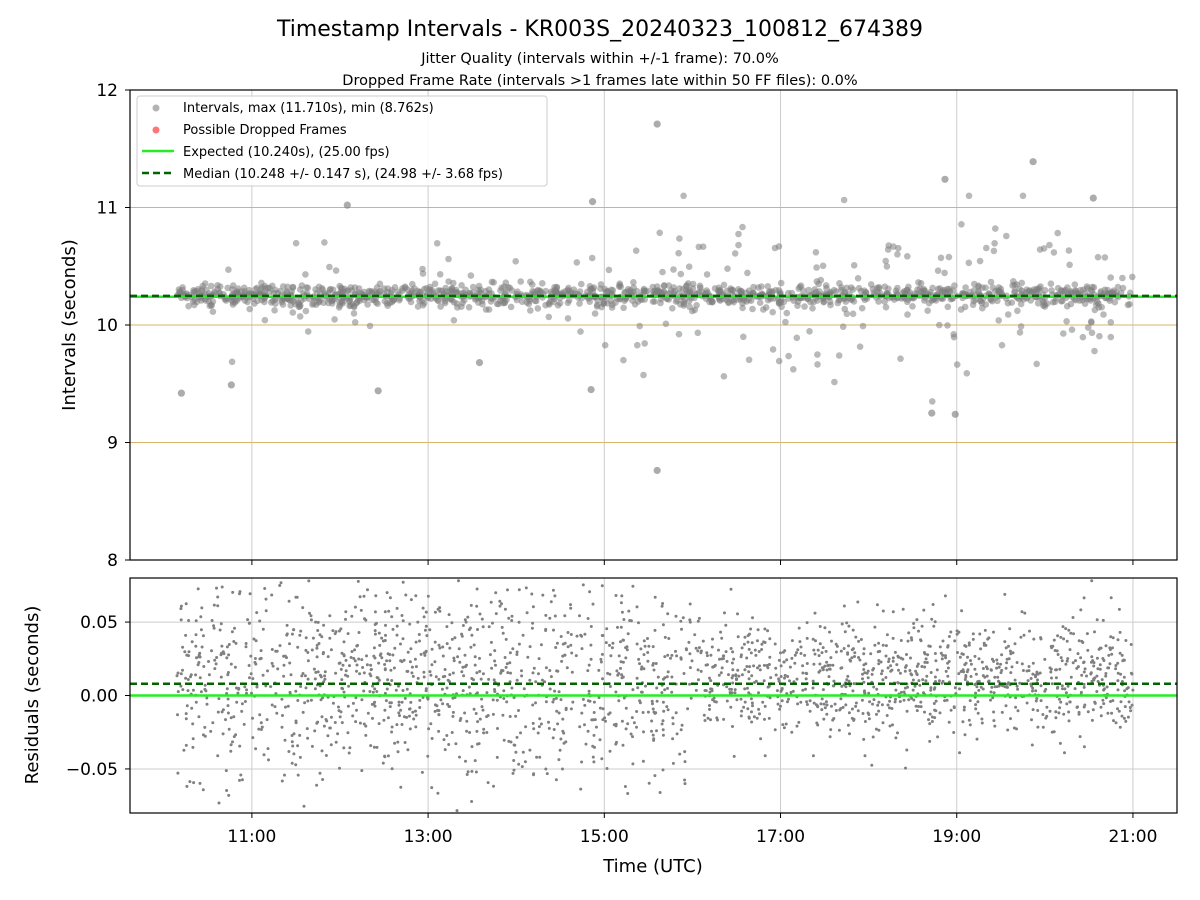  Describe the element at coordinates (99, 623) in the screenshot. I see `residuals-y-tick-label-0: 0.05` at that location.